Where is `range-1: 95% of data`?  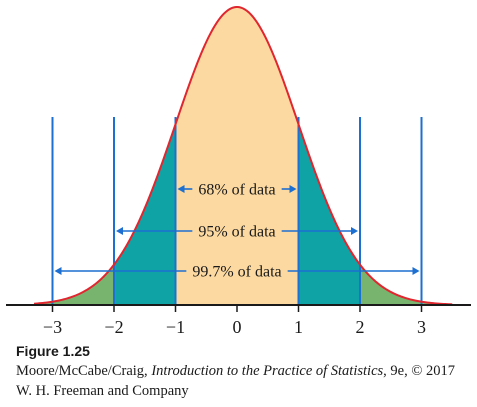 range-1: 95% of data is located at coordinates (237, 232).